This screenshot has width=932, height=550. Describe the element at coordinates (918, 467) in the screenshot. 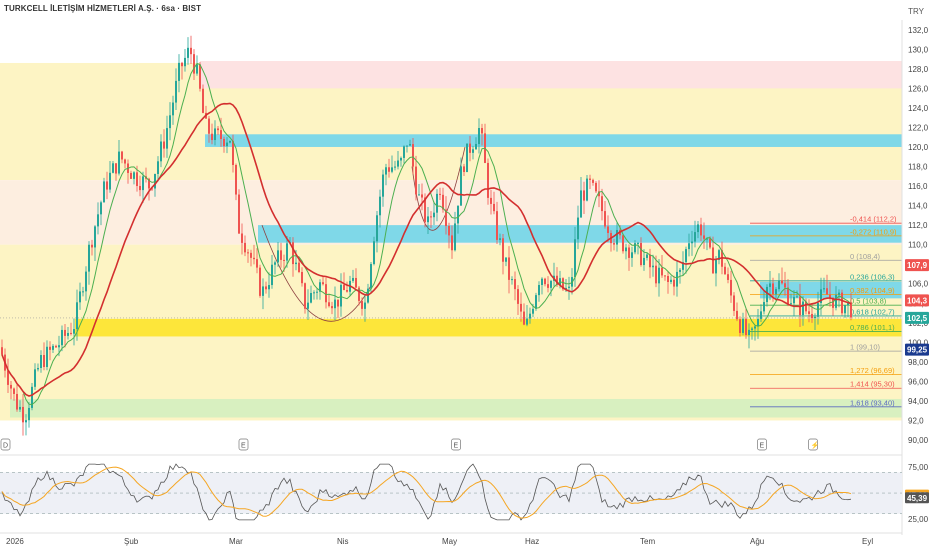

I see `rsi-tick-label: 75,00` at that location.